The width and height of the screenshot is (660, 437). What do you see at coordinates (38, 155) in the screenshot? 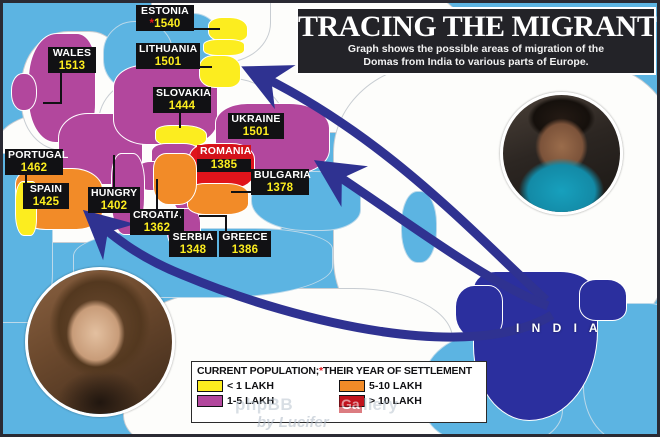
I see `label-portugal-name: PORTUGAL` at bounding box center [38, 155].